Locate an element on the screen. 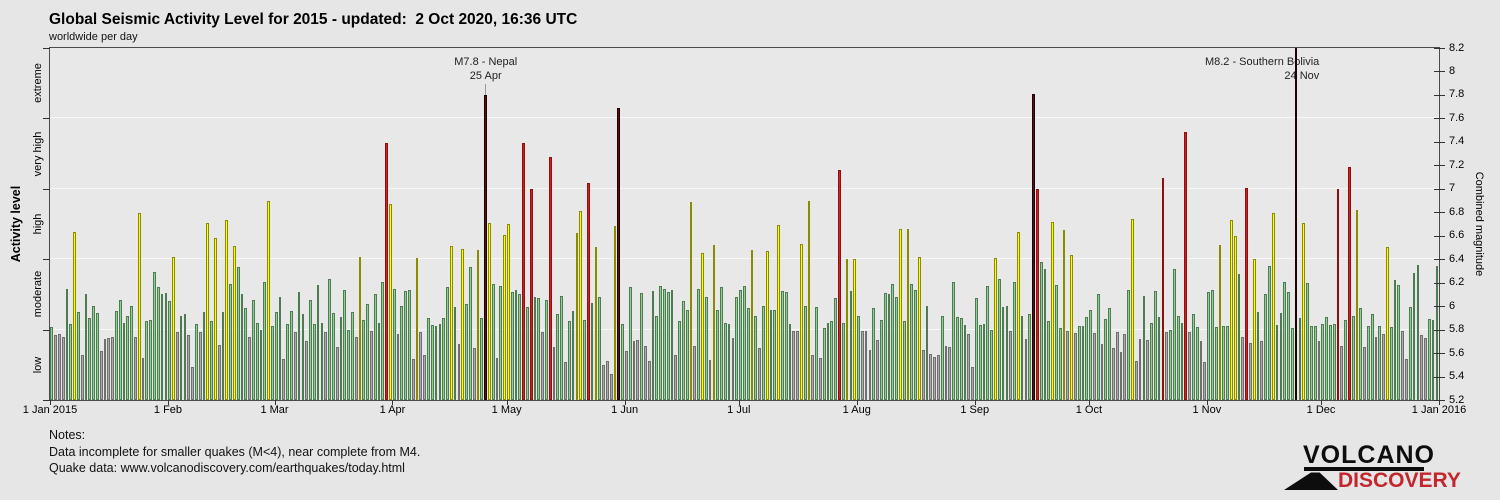 The height and width of the screenshot is (500, 1500). annotation: M8.2 - Southern Bolivia 24 Nov is located at coordinates (1262, 69).